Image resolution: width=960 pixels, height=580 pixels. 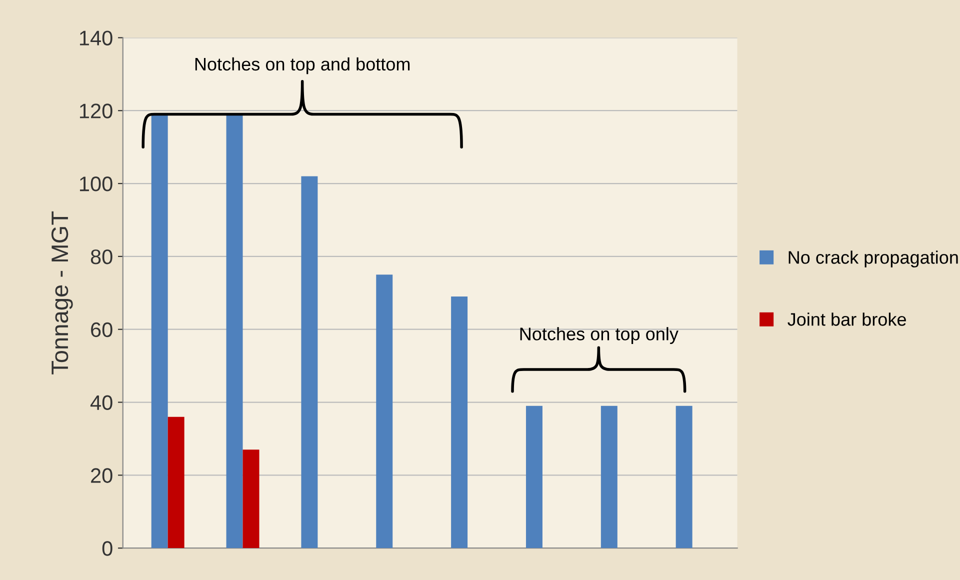 What do you see at coordinates (599, 335) in the screenshot?
I see `annotation: Notches on top only` at bounding box center [599, 335].